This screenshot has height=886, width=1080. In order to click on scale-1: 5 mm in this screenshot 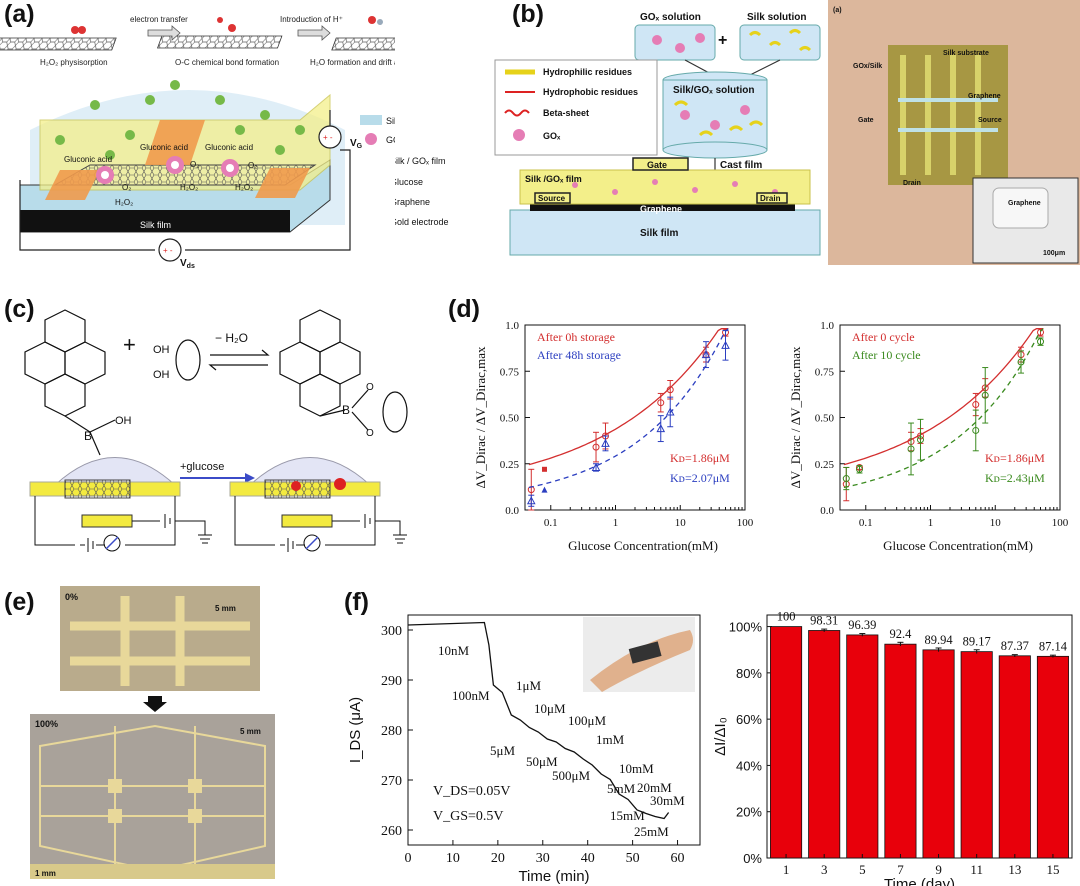, I will do `click(225, 608)`.